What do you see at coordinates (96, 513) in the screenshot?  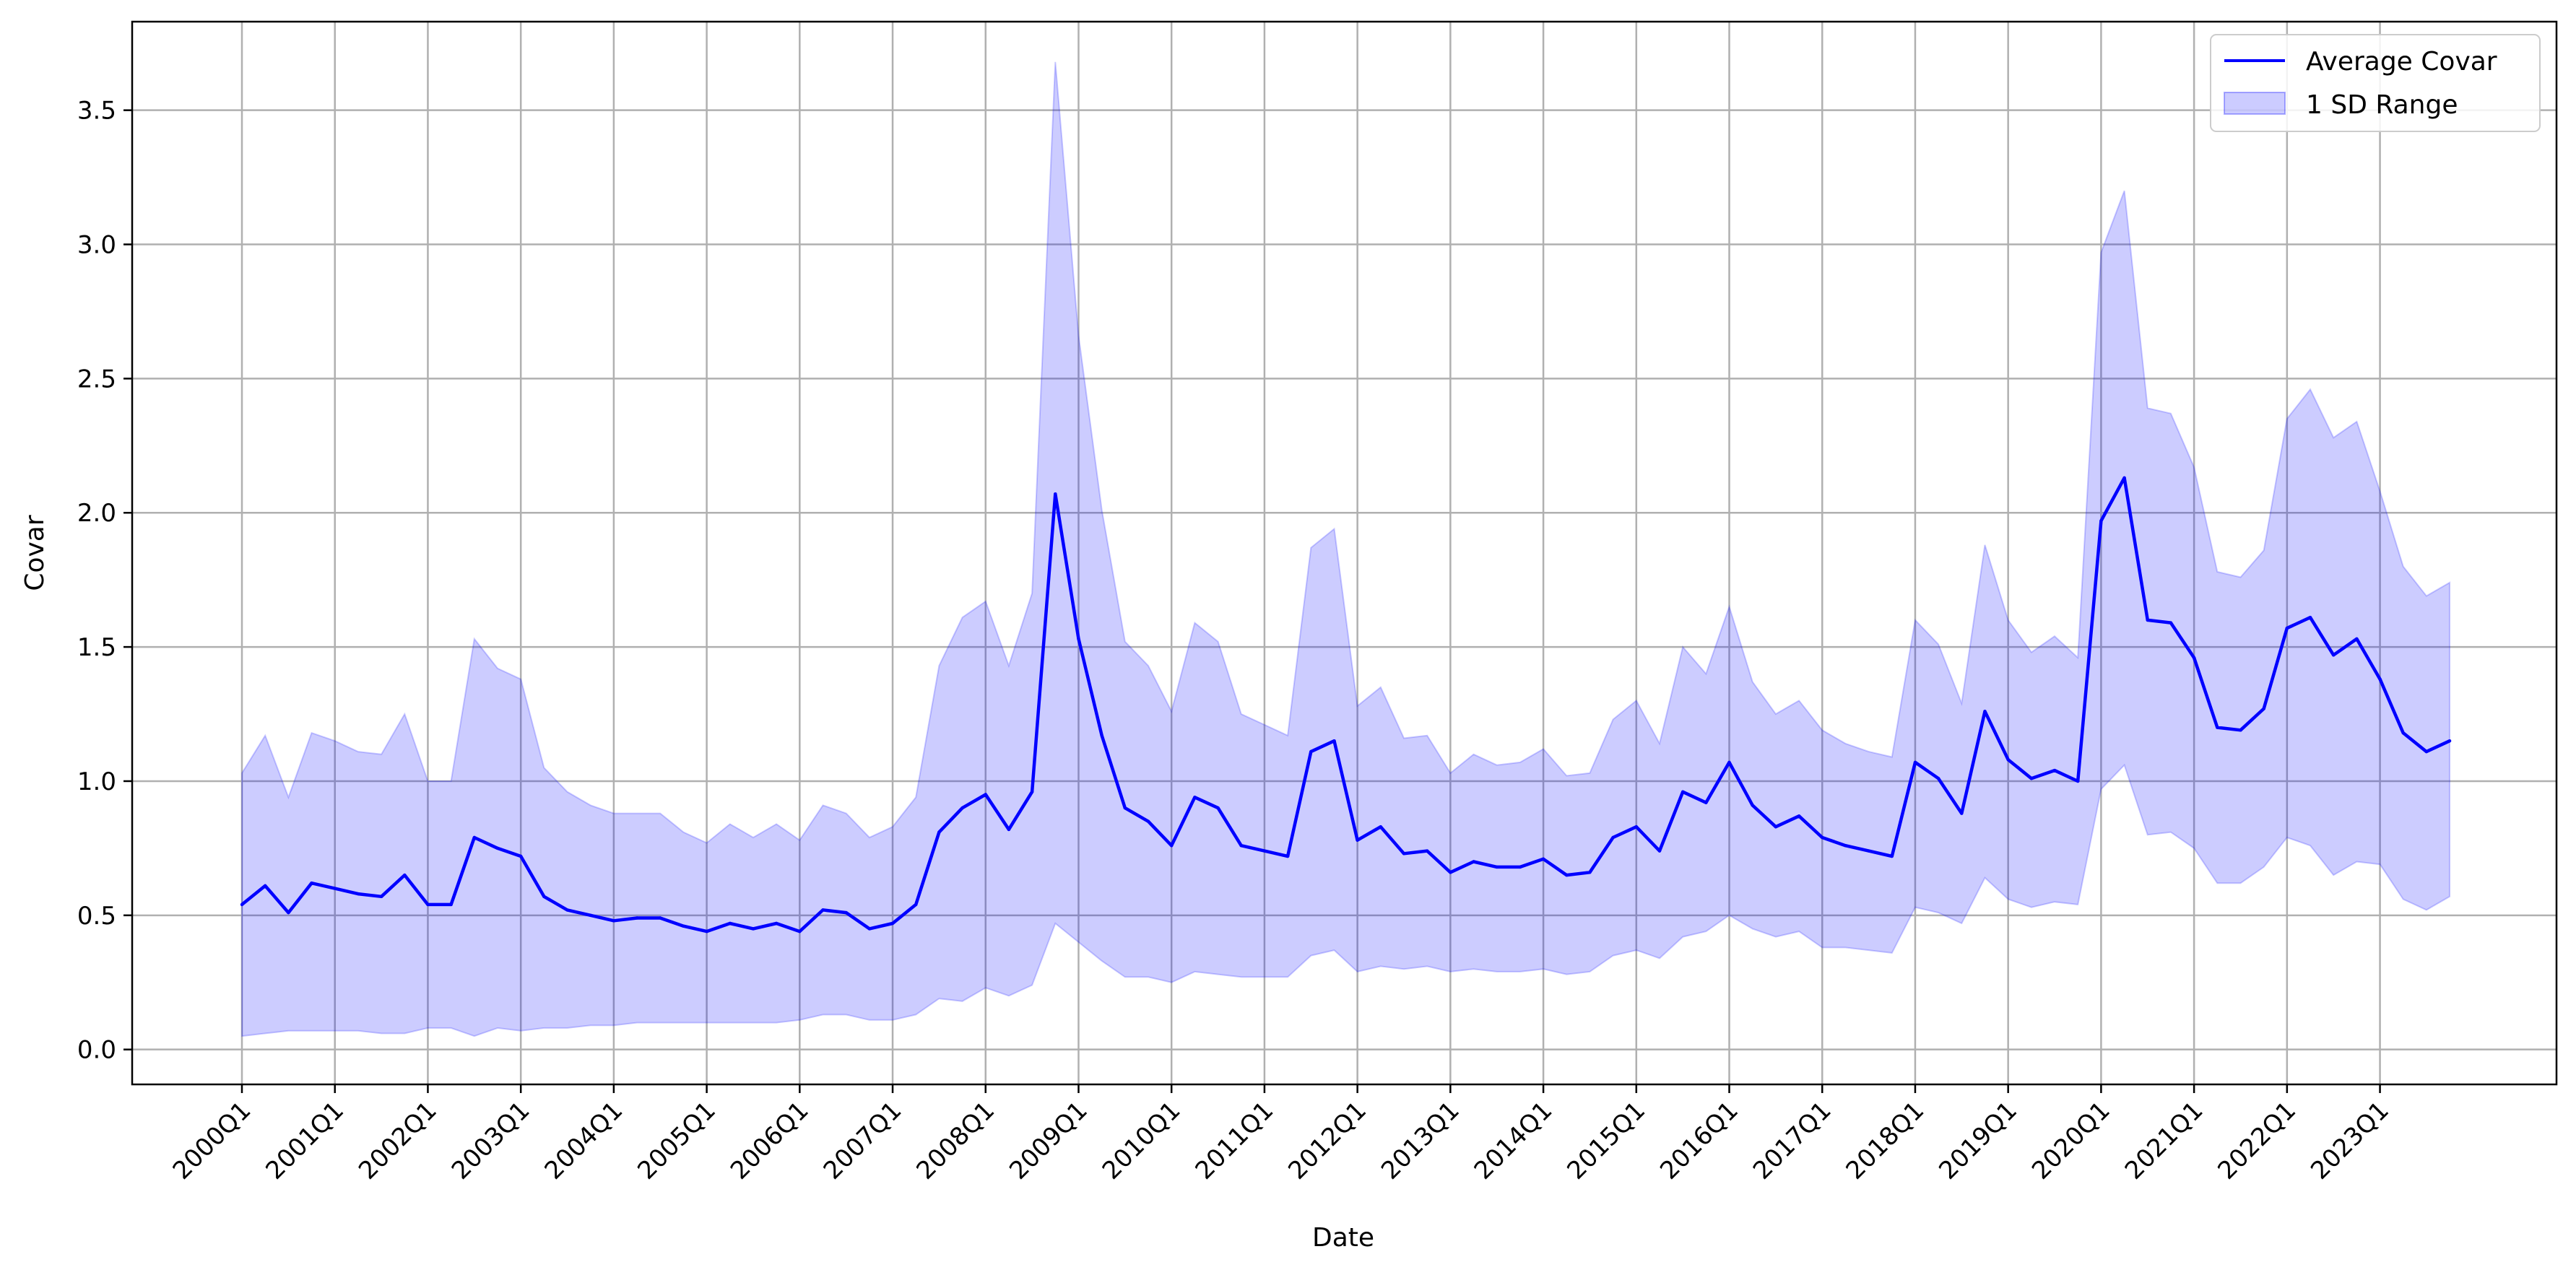 I see `y-tick-label: 2.0` at bounding box center [96, 513].